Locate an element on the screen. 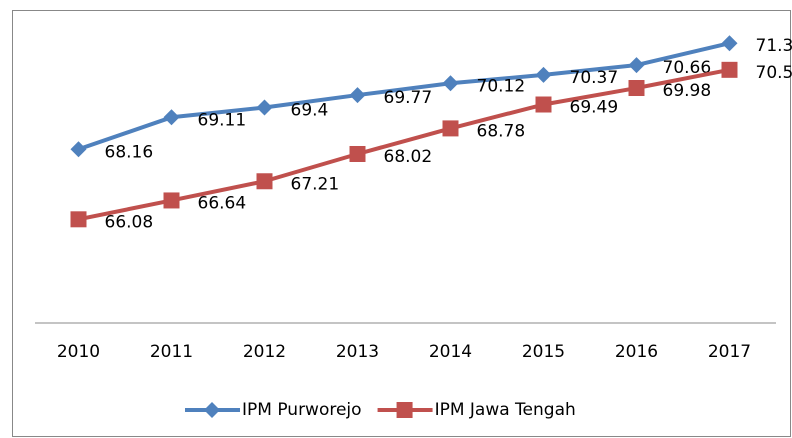  data-label: 67.21 is located at coordinates (315, 184).